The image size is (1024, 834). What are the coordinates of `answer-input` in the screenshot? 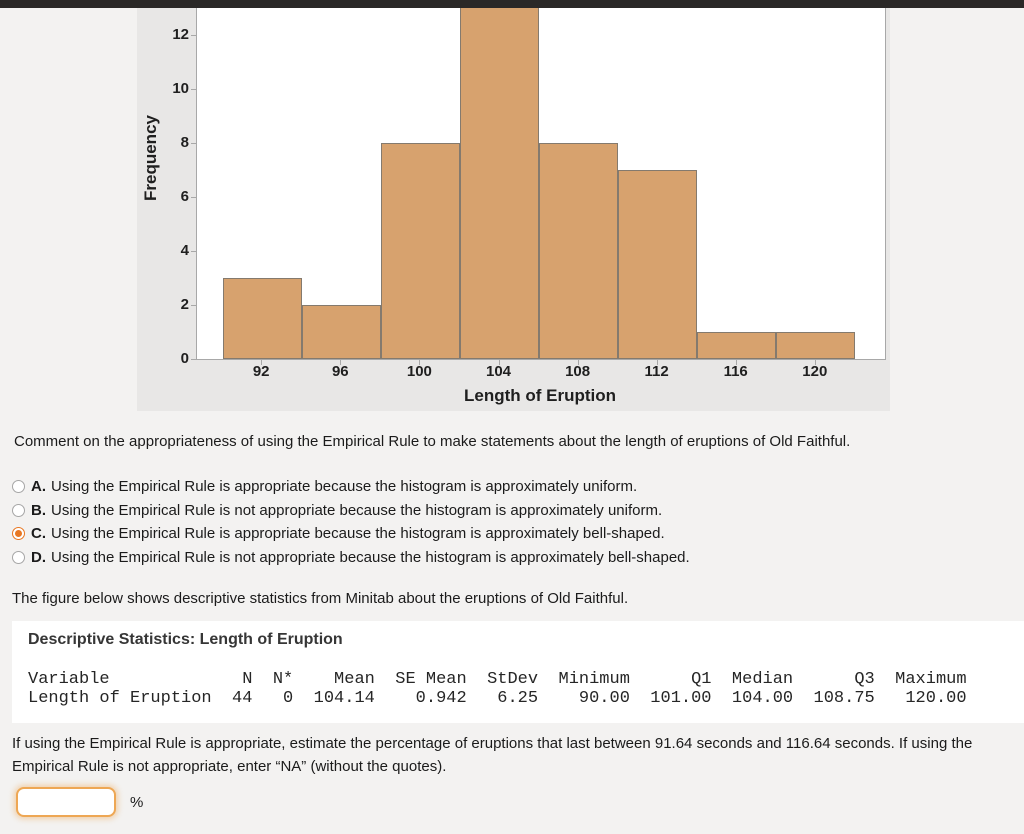 It's located at (66, 802).